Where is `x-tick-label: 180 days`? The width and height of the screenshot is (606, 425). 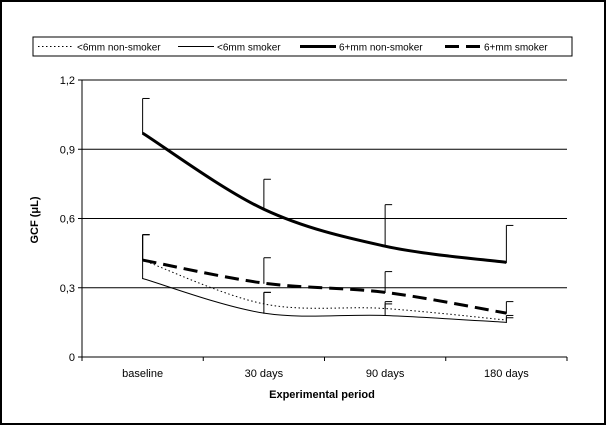
x-tick-label: 180 days is located at coordinates (506, 374).